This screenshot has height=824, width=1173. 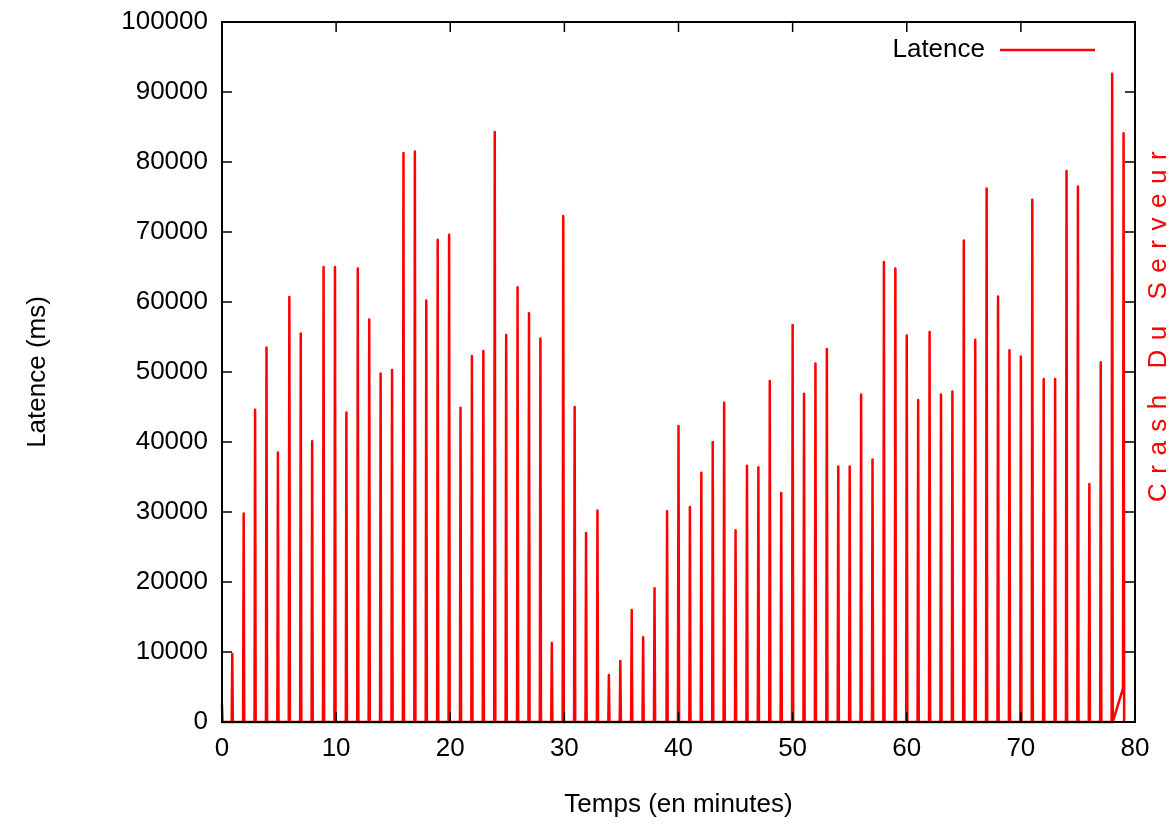 What do you see at coordinates (171, 439) in the screenshot?
I see `y-tick-label: 40000` at bounding box center [171, 439].